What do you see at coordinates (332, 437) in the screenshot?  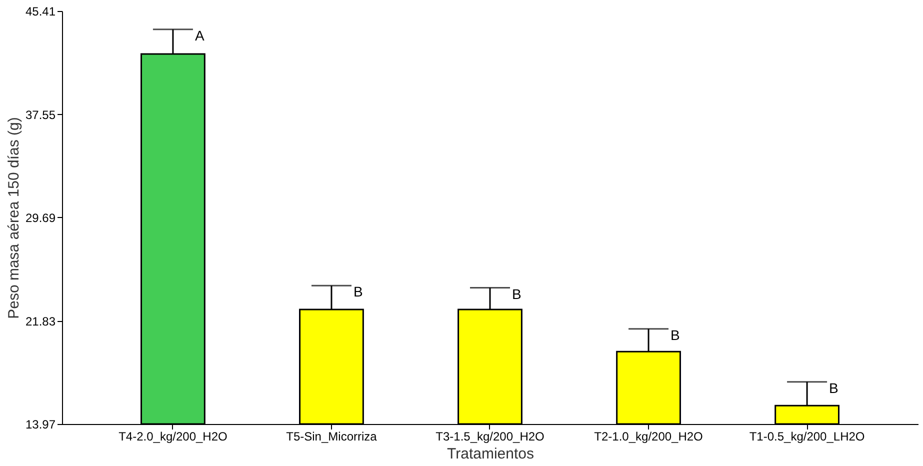 I see `x-tick-label: T5-Sin_Micorriza` at bounding box center [332, 437].